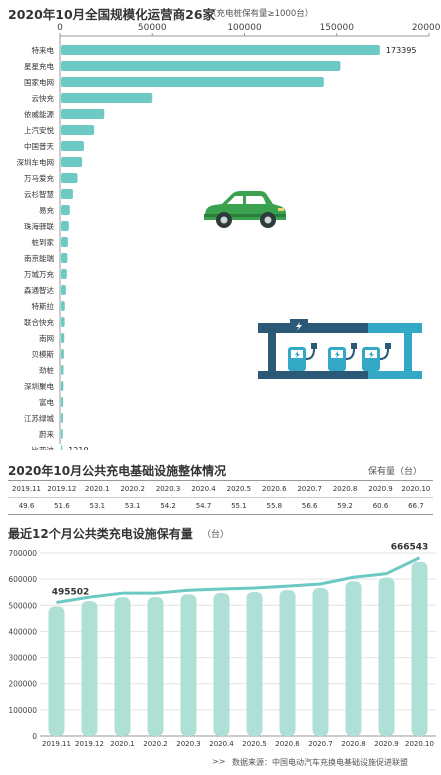 The image size is (441, 775). I want to click on category-label: 贝模斯, so click(43, 354).